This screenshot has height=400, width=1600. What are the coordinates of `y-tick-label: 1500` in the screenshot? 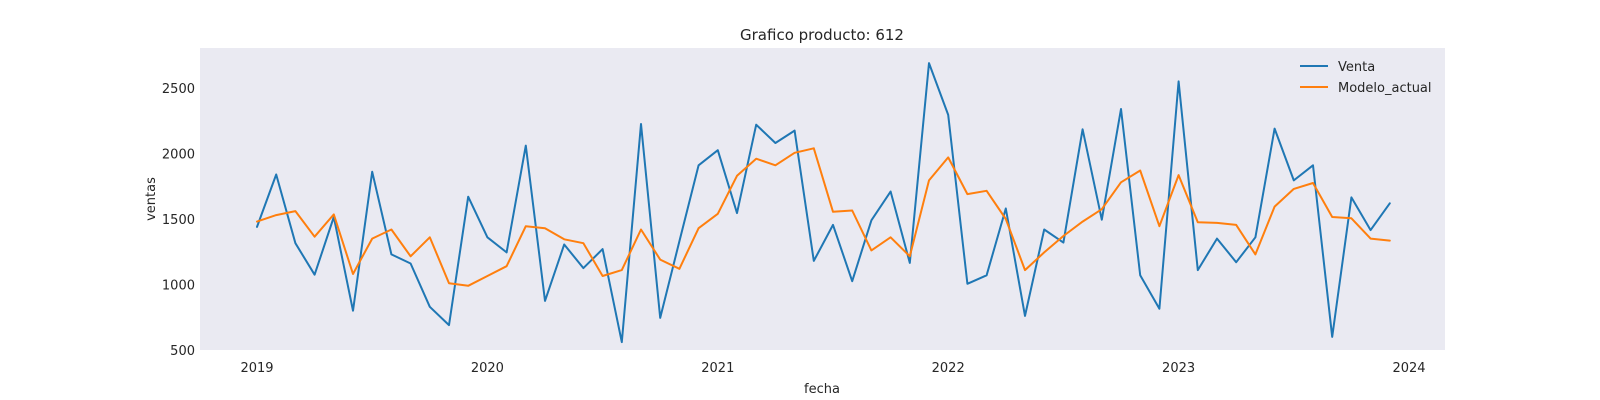 It's located at (178, 220).